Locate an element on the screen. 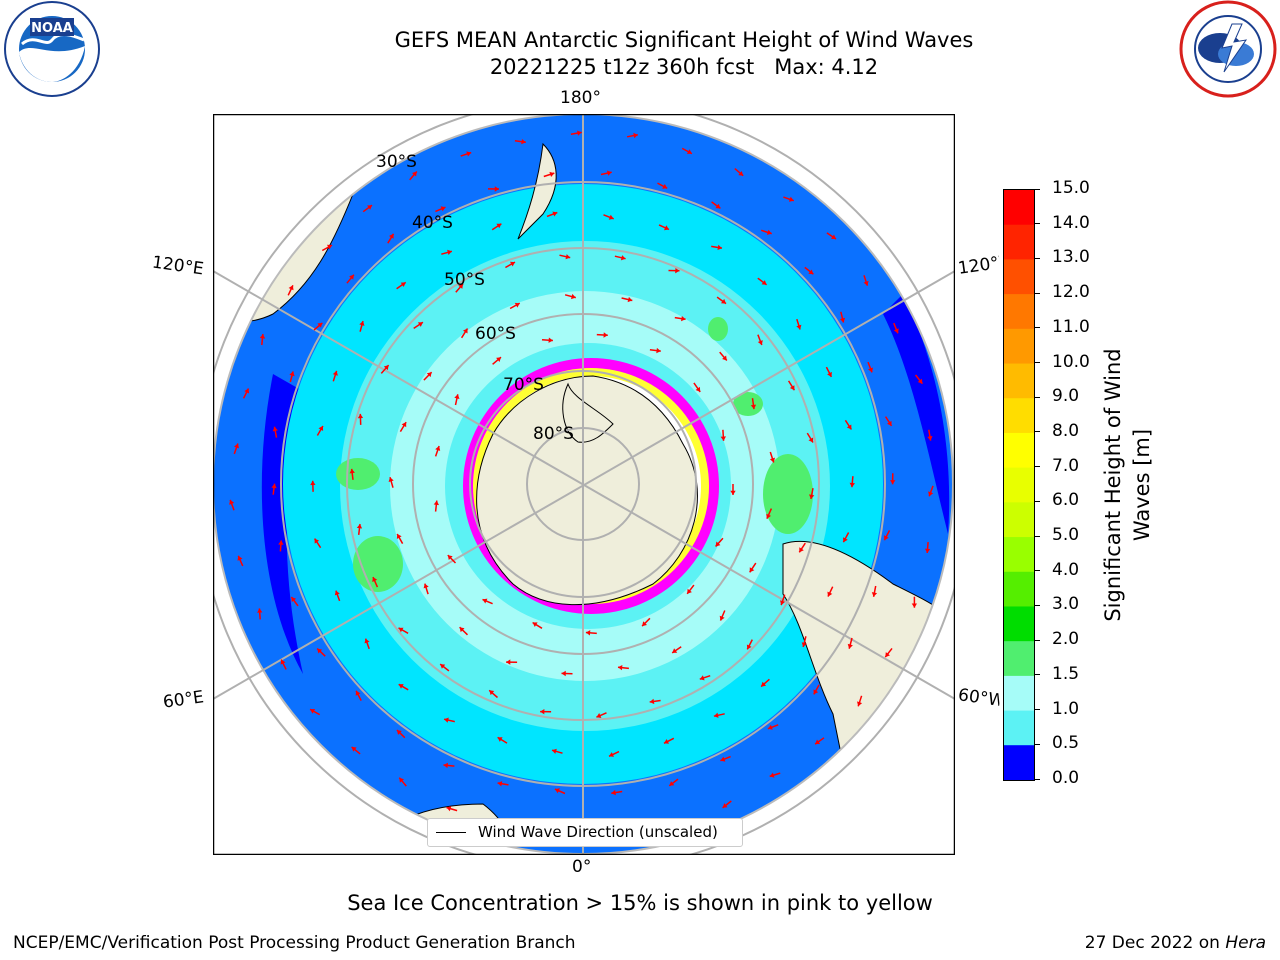 The image size is (1280, 960). lon-label-60e: 60°E is located at coordinates (183, 700).